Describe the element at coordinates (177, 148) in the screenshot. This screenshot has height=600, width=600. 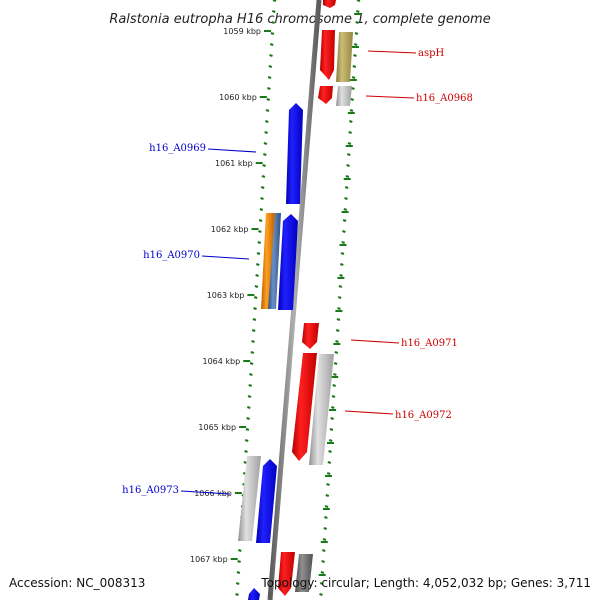
I see `label-h16_A0969: h16_A0969` at that location.